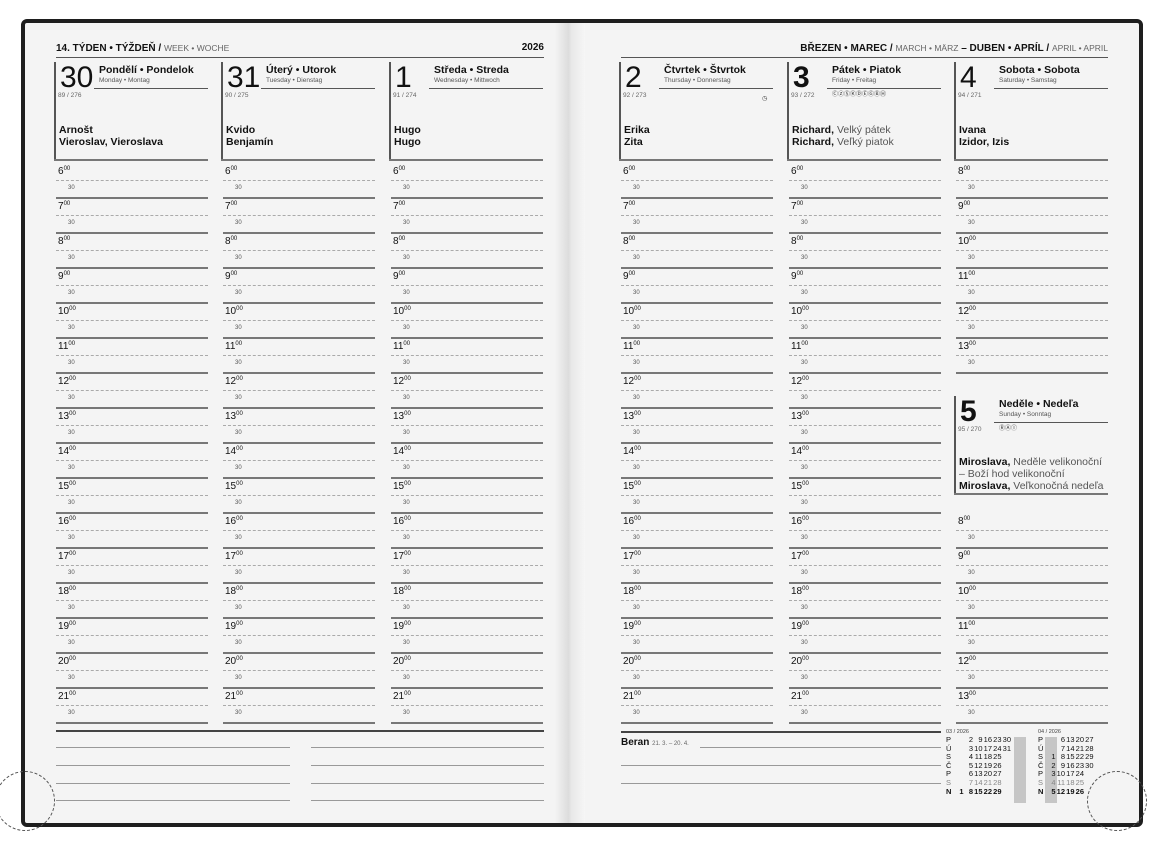  What do you see at coordinates (1041, 748) in the screenshot?
I see `mini-calendar-cell: Ú` at bounding box center [1041, 748].